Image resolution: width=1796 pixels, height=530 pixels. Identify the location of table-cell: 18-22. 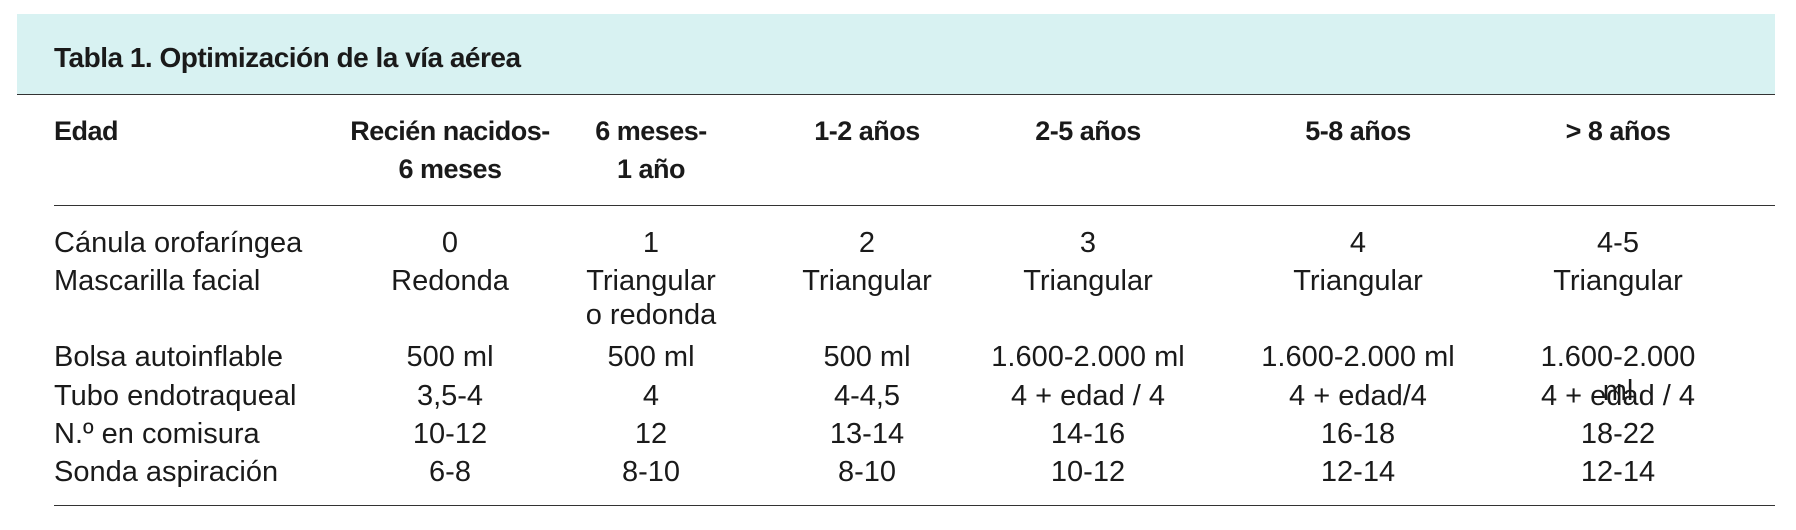
(1618, 434).